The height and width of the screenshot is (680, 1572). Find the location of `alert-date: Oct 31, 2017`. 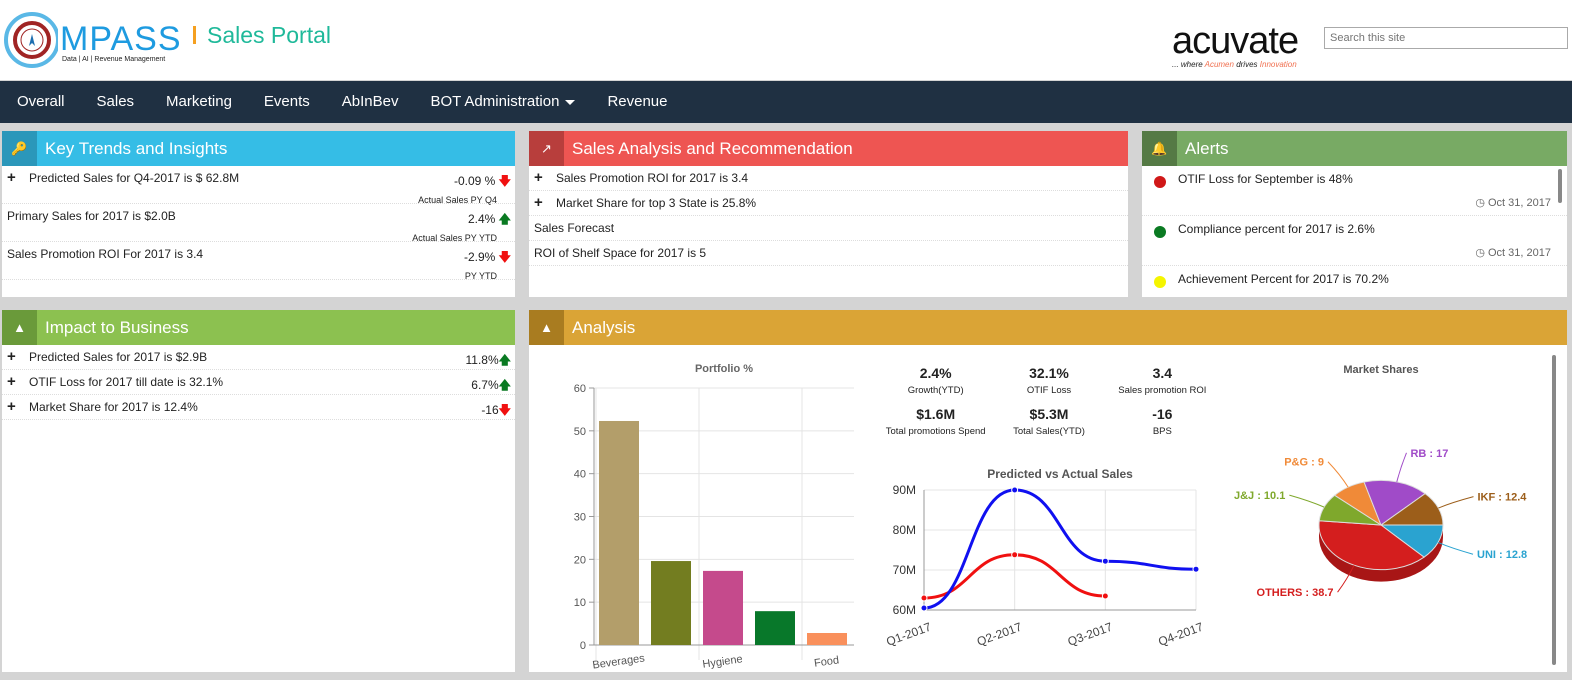

alert-date: Oct 31, 2017 is located at coordinates (1519, 203).